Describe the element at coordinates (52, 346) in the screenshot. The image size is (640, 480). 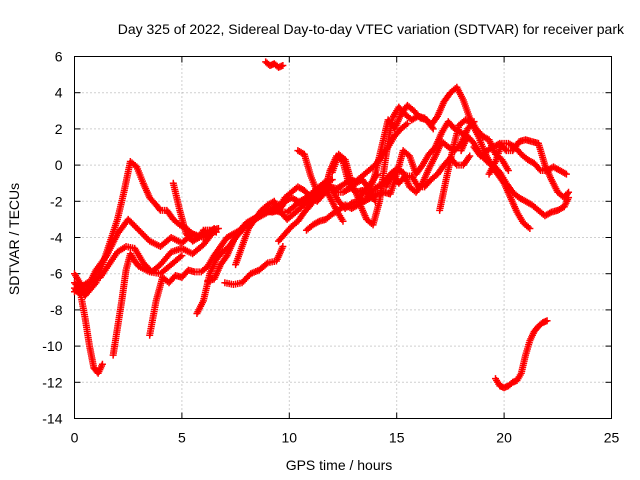
I see `y-tick-label: -10` at that location.